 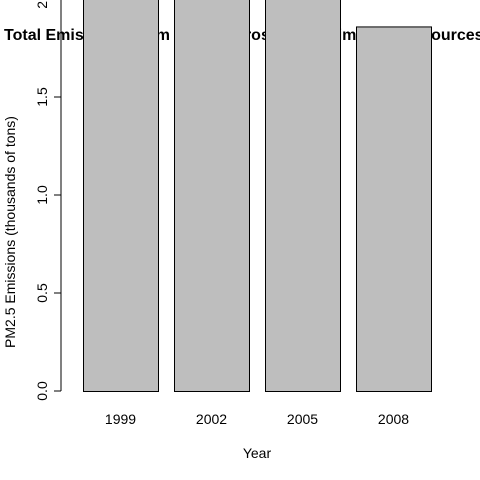 What do you see at coordinates (303, 196) in the screenshot?
I see `bar-2005` at bounding box center [303, 196].